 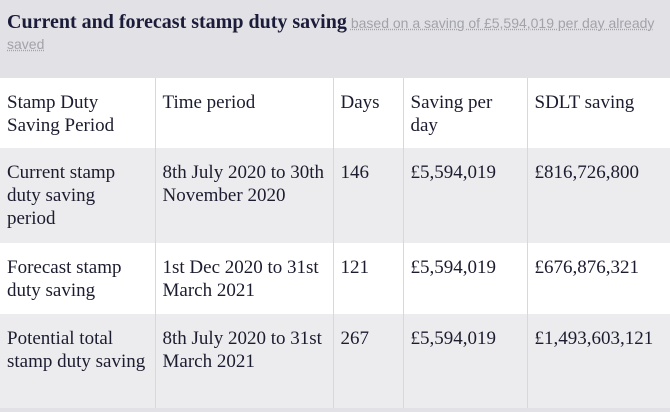 I want to click on table-cell: 1st Dec 2020 to 31st March 2021, so click(x=244, y=278).